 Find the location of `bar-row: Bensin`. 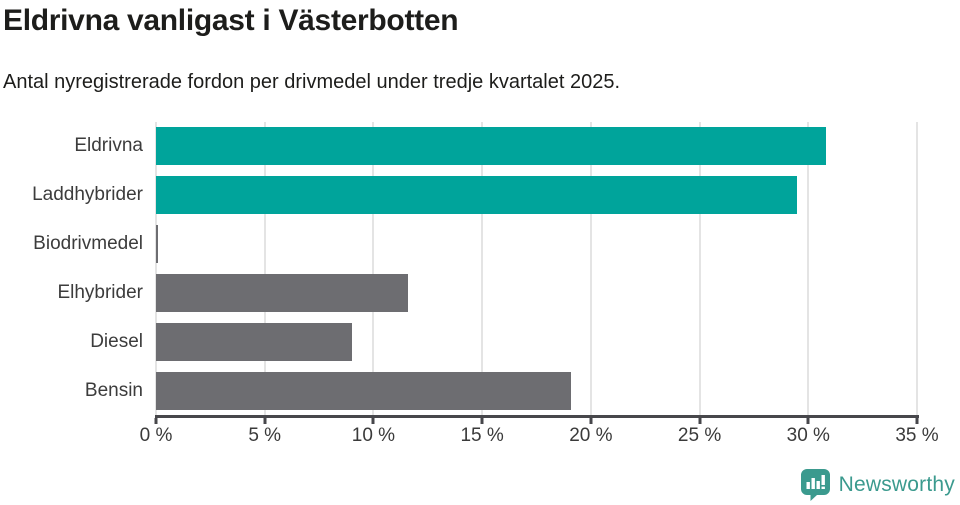

bar-row: Bensin is located at coordinates (501, 390).